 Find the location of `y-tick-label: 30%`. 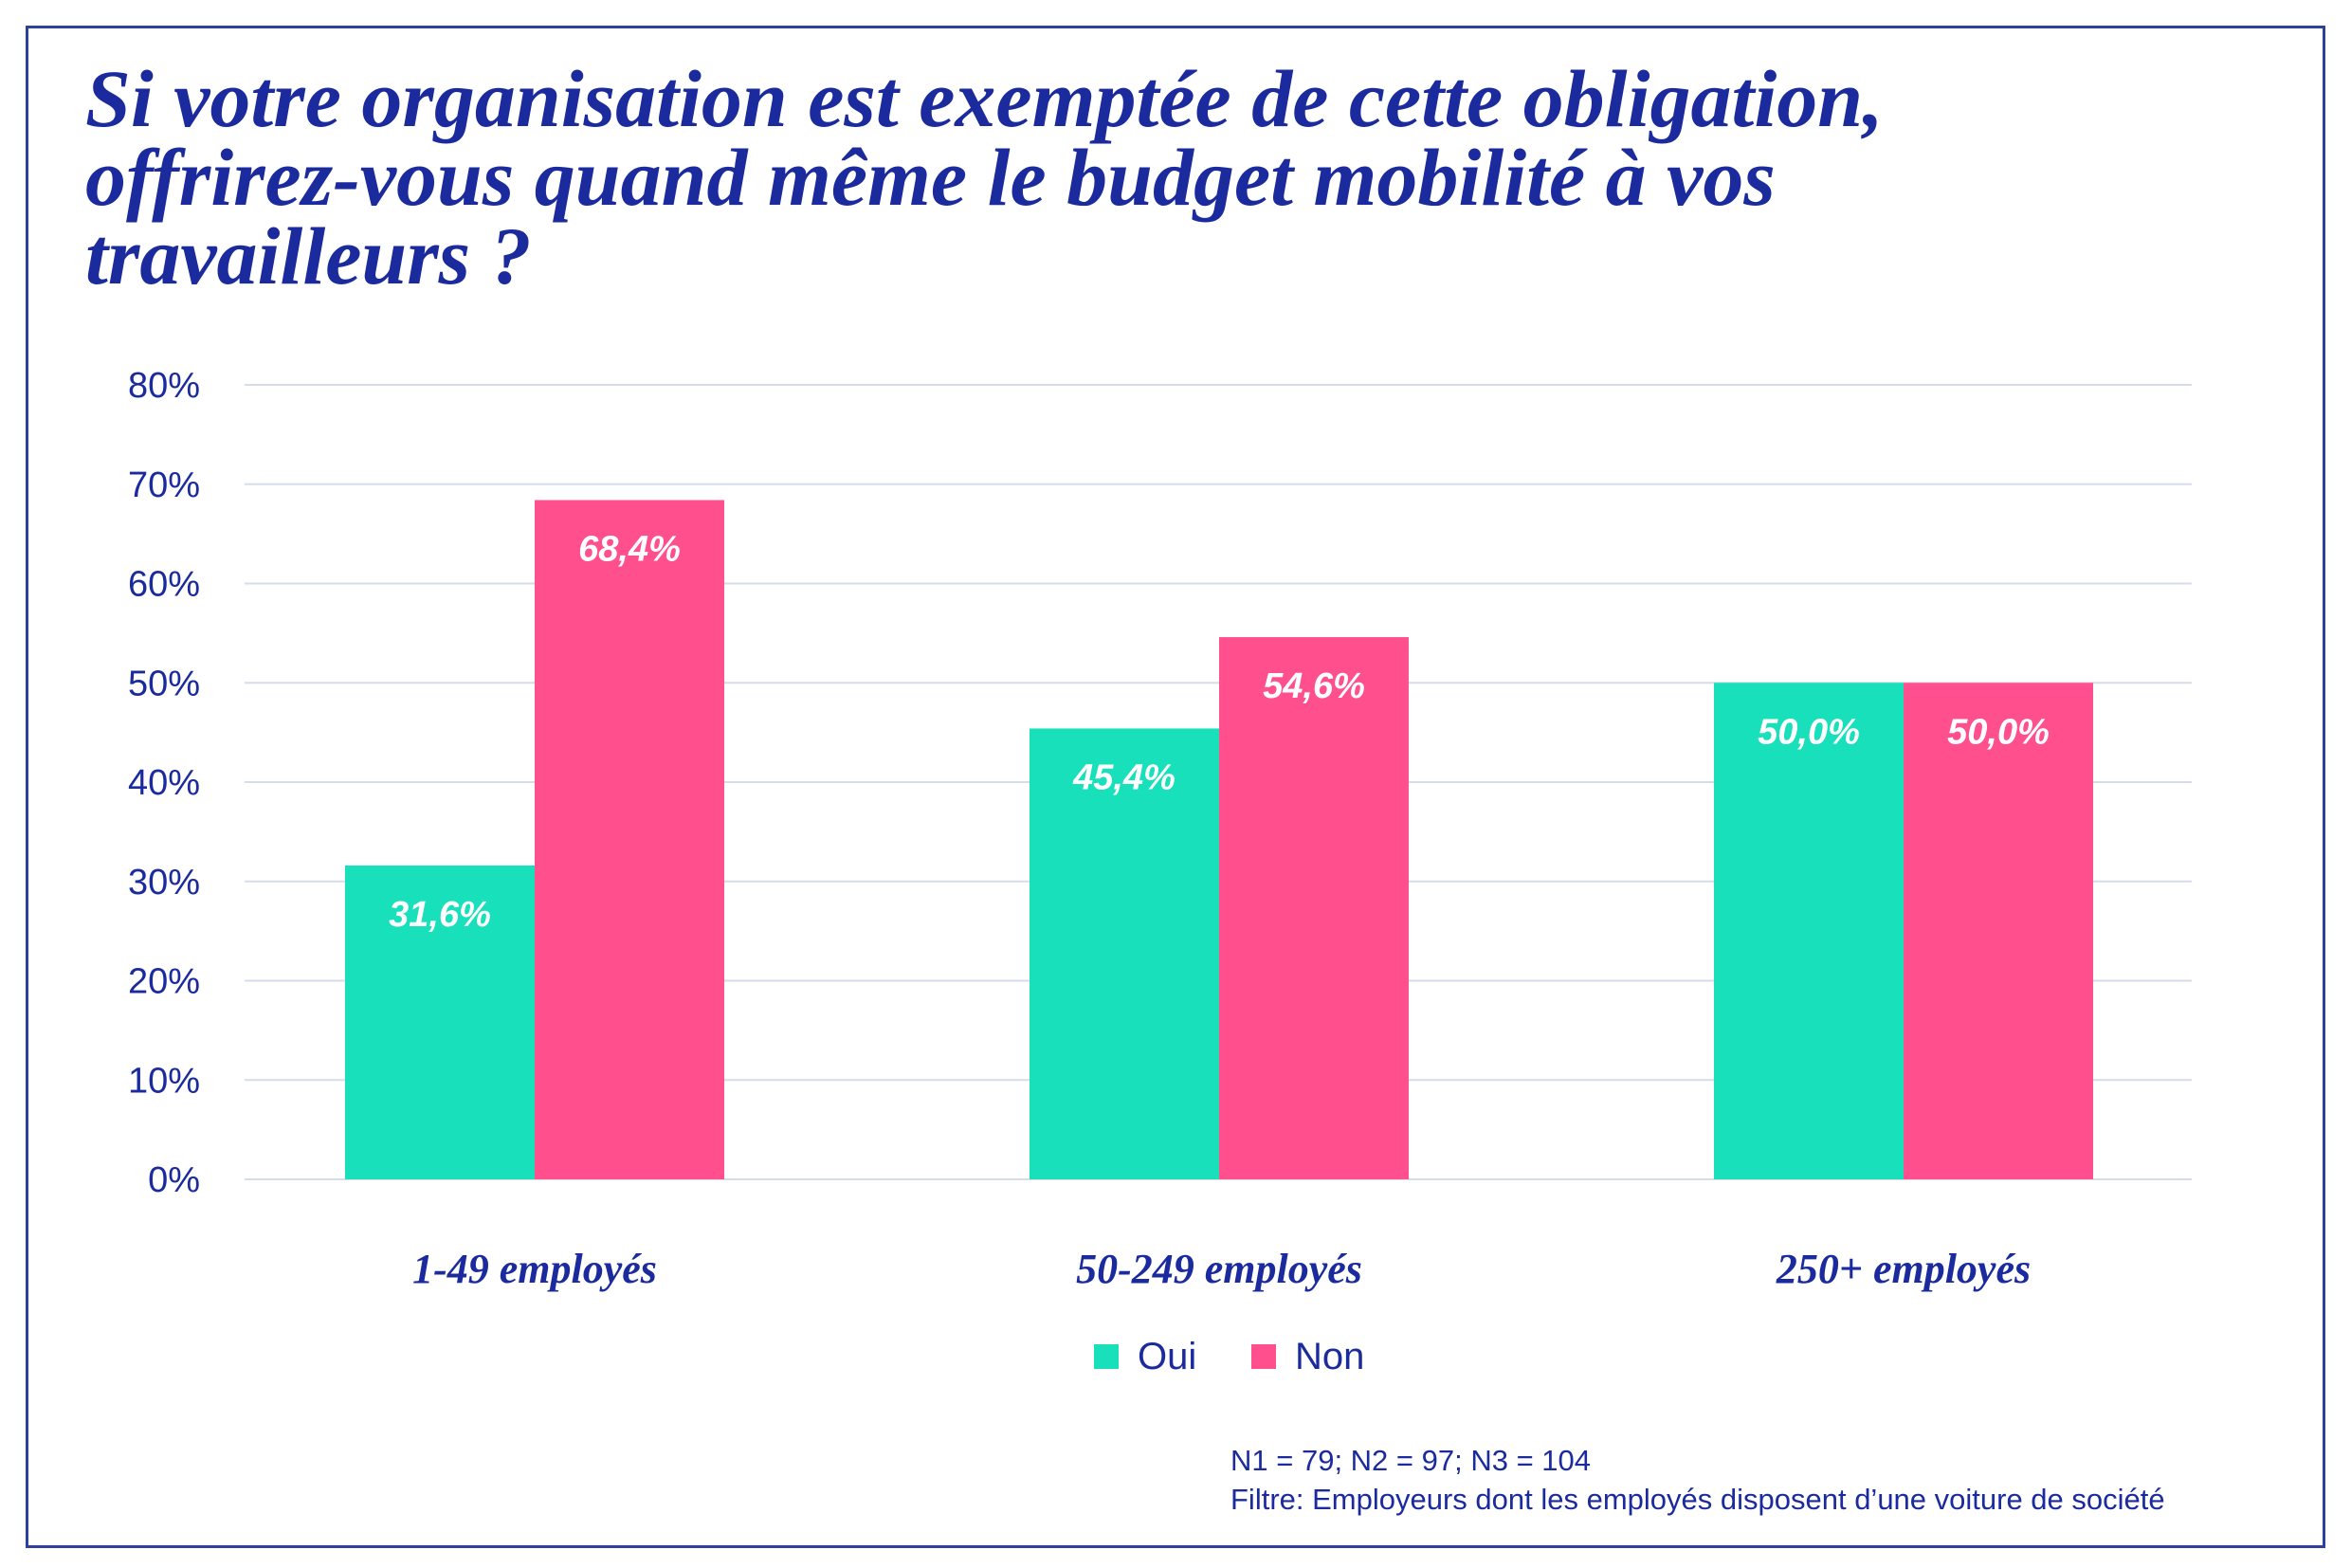

y-tick-label: 30% is located at coordinates (164, 883).